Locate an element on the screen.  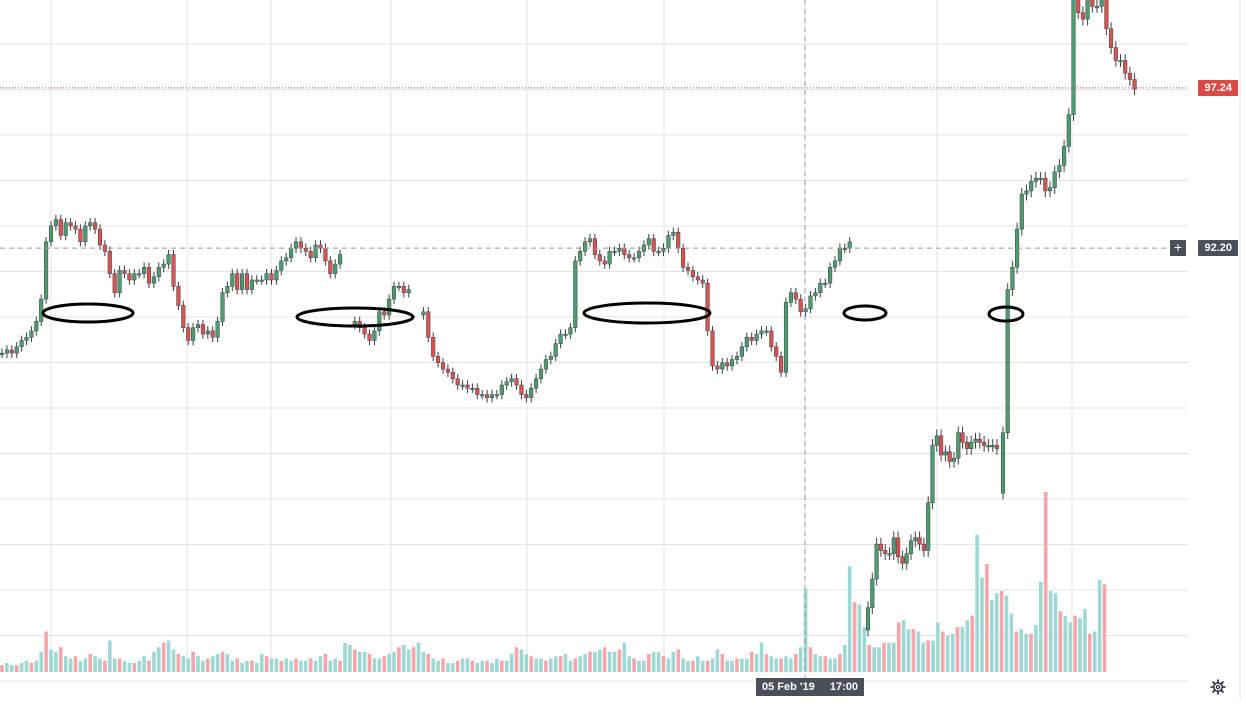
annotation-ellipse is located at coordinates (355, 317).